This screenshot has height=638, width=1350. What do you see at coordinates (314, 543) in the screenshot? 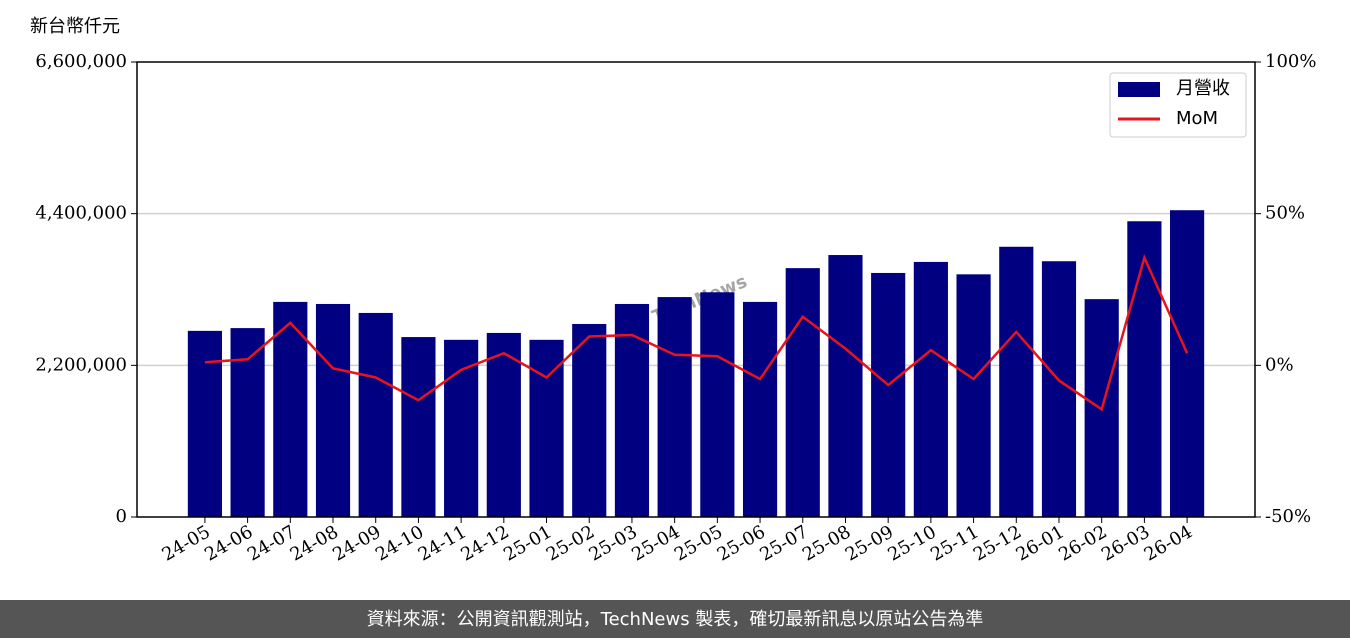
I see `x-tick-label: 24-08` at bounding box center [314, 543].